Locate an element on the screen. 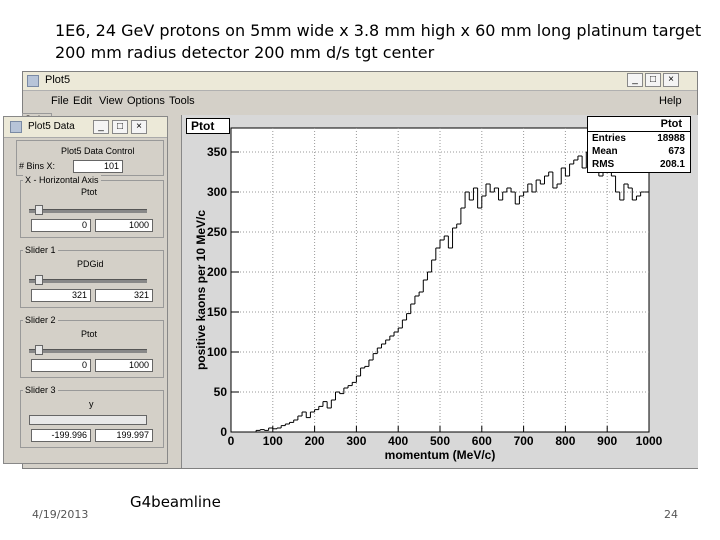  slider-3-max-input: 199.997 is located at coordinates (124, 435).